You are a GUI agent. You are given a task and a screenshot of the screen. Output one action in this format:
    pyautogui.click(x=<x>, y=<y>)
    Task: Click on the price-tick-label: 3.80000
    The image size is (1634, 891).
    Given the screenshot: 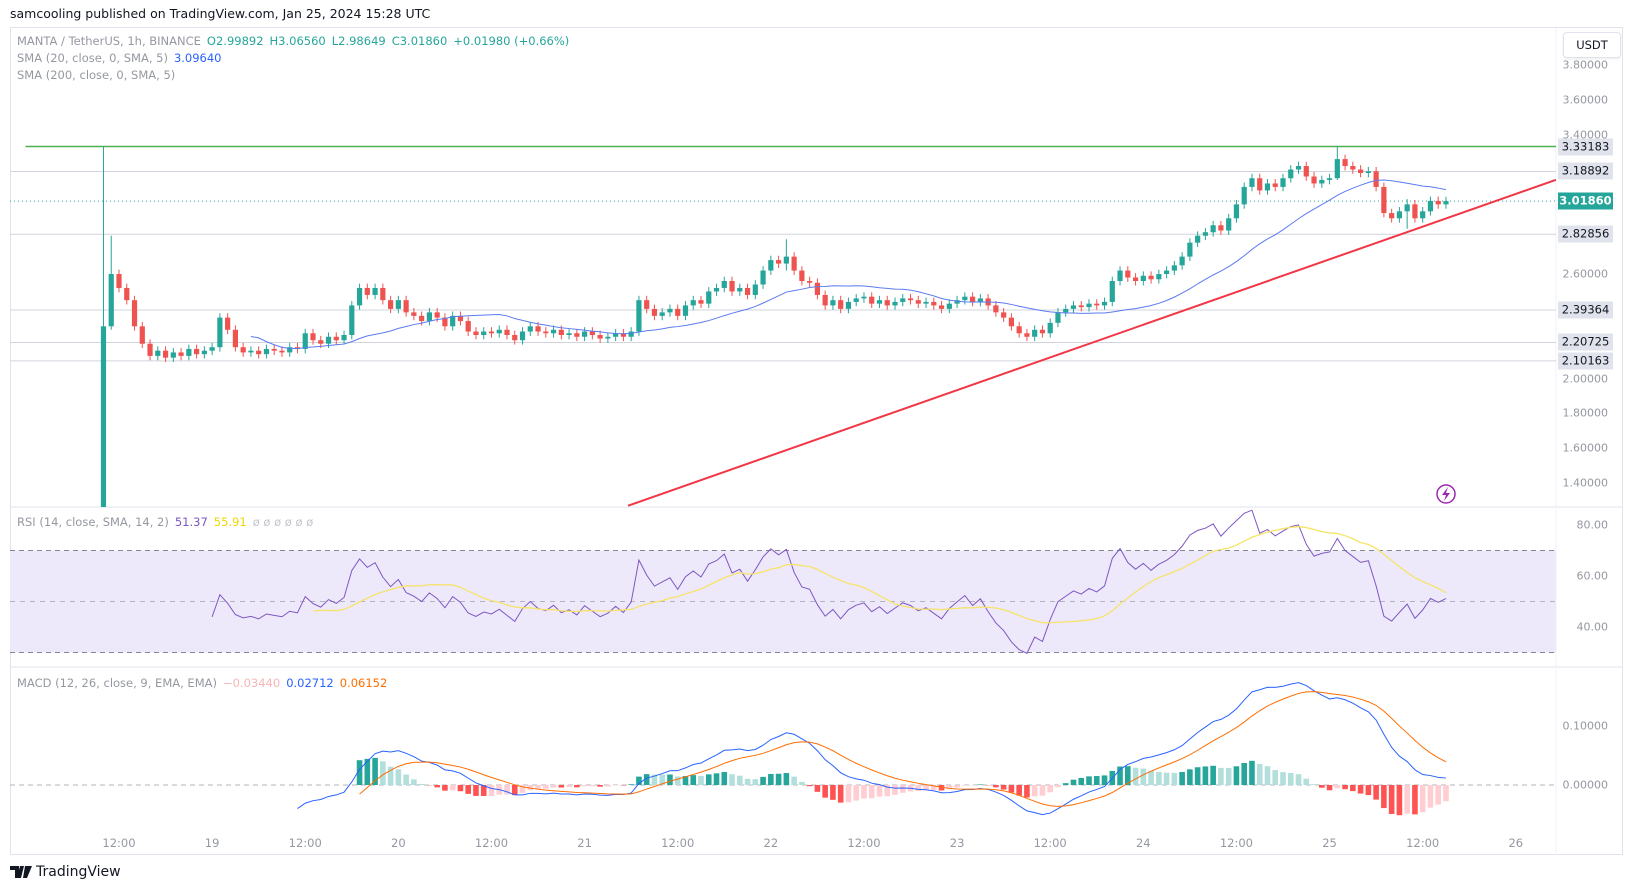 What is the action you would take?
    pyautogui.click(x=1585, y=65)
    